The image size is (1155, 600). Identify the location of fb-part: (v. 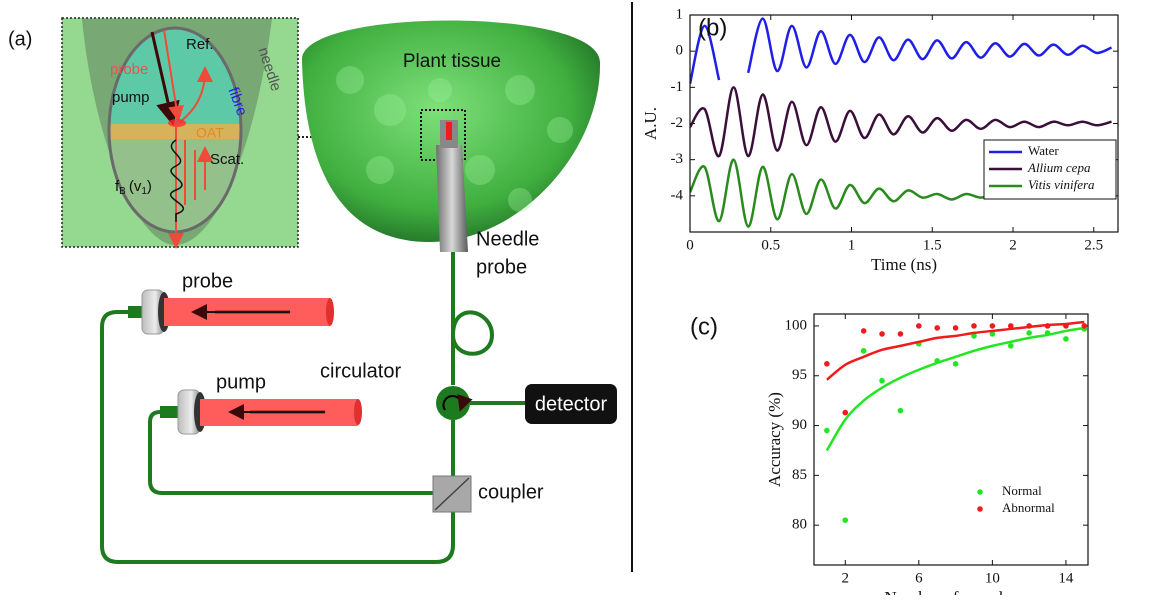
(135, 186).